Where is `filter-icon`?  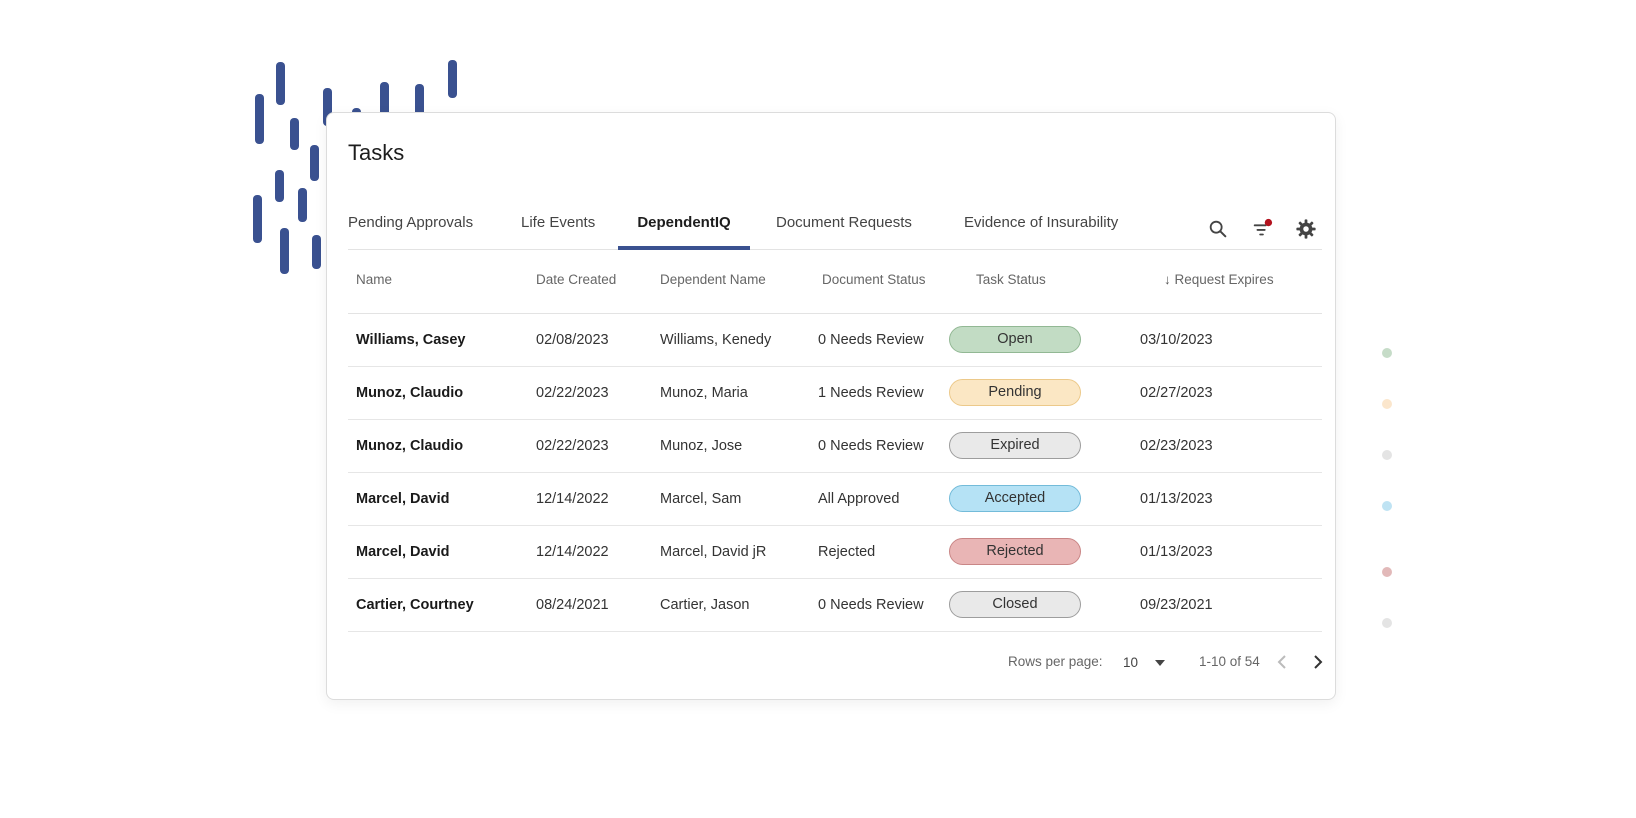 filter-icon is located at coordinates (1263, 227).